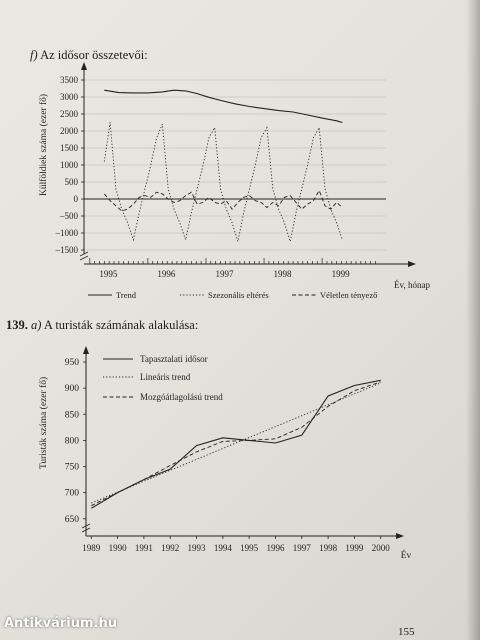 The height and width of the screenshot is (640, 480). I want to click on chart1-y-tick-label: 500, so click(72, 182).